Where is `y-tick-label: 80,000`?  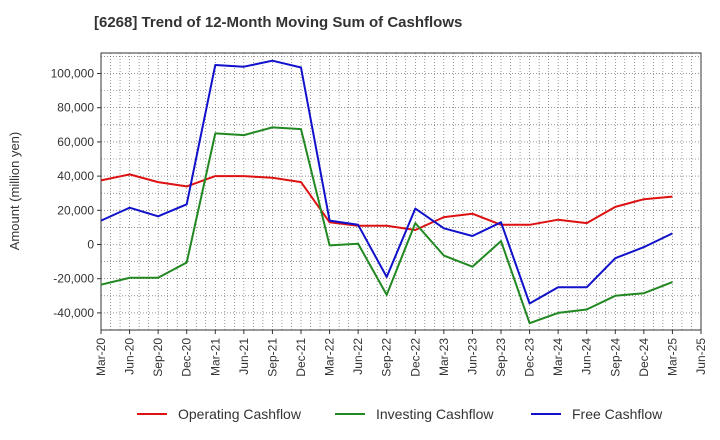
y-tick-label: 80,000 is located at coordinates (75, 108).